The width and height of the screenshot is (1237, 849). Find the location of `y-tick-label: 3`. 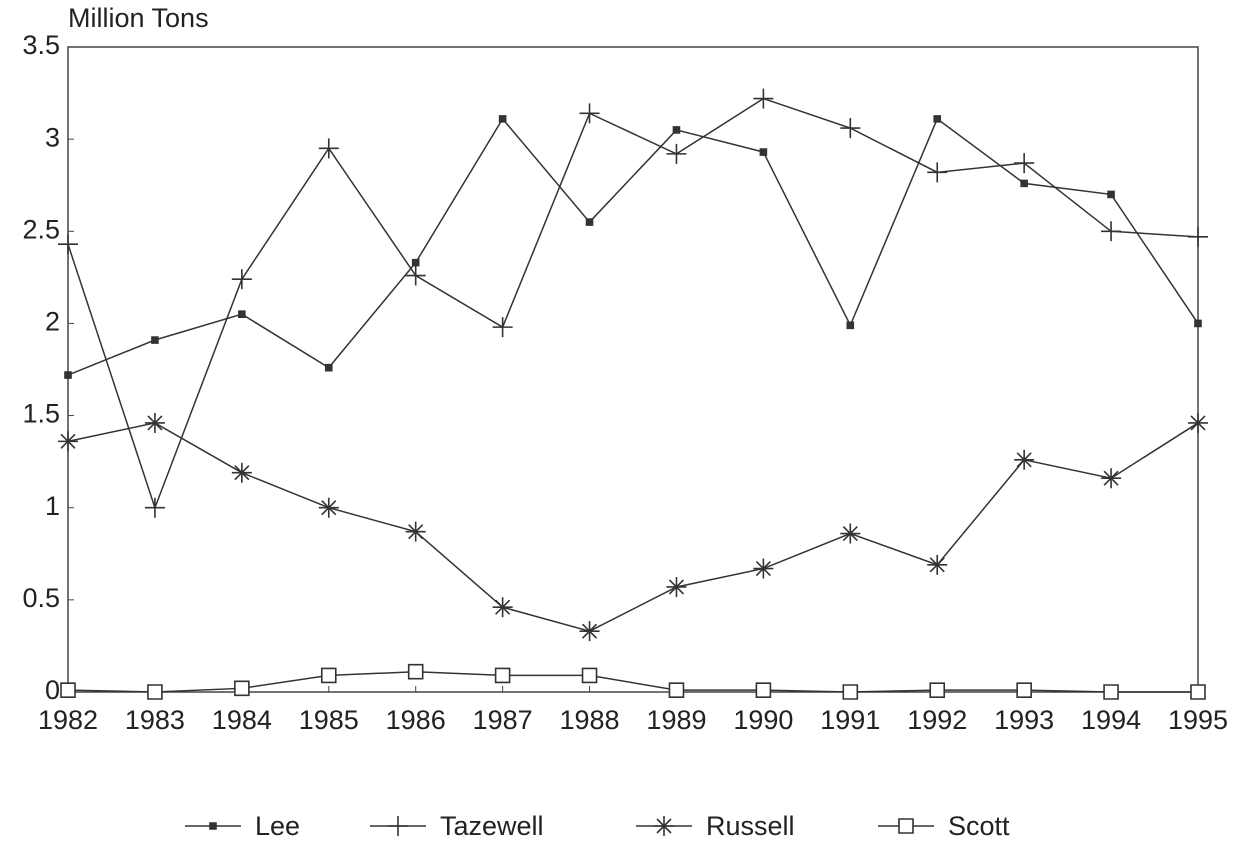

y-tick-label: 3 is located at coordinates (52, 137).